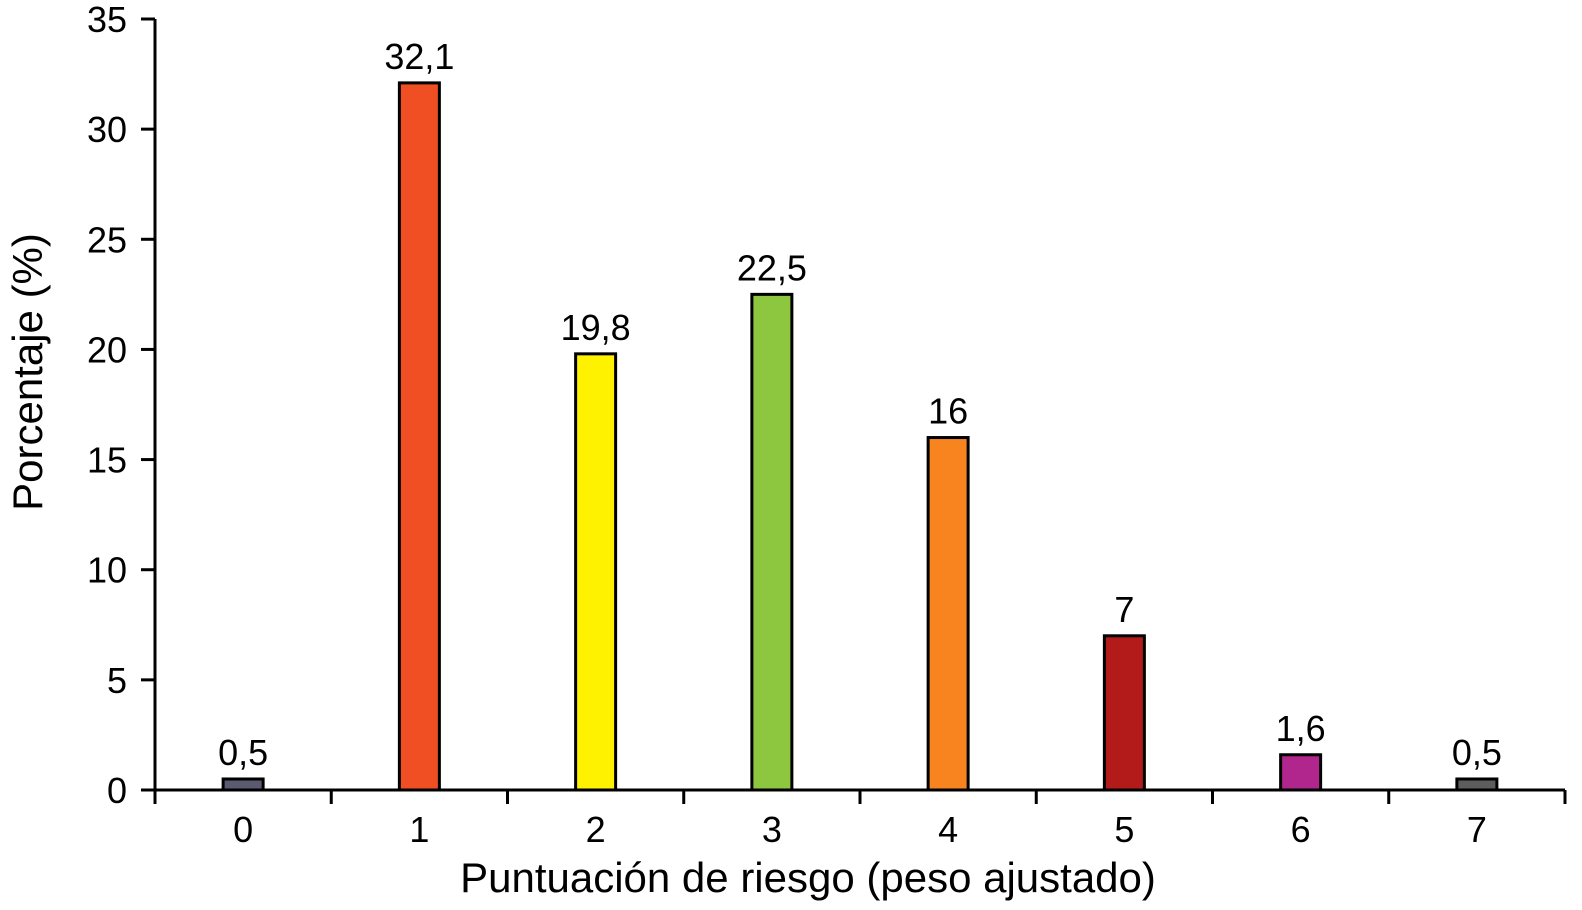  I want to click on y-tick-label: 5, so click(117, 680).